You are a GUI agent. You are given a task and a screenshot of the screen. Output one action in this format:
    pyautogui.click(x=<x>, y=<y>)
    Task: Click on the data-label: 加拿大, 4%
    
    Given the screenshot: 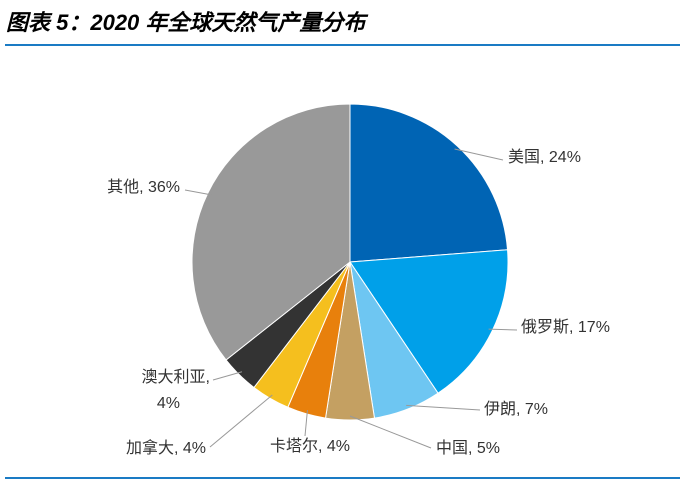 What is the action you would take?
    pyautogui.click(x=166, y=447)
    